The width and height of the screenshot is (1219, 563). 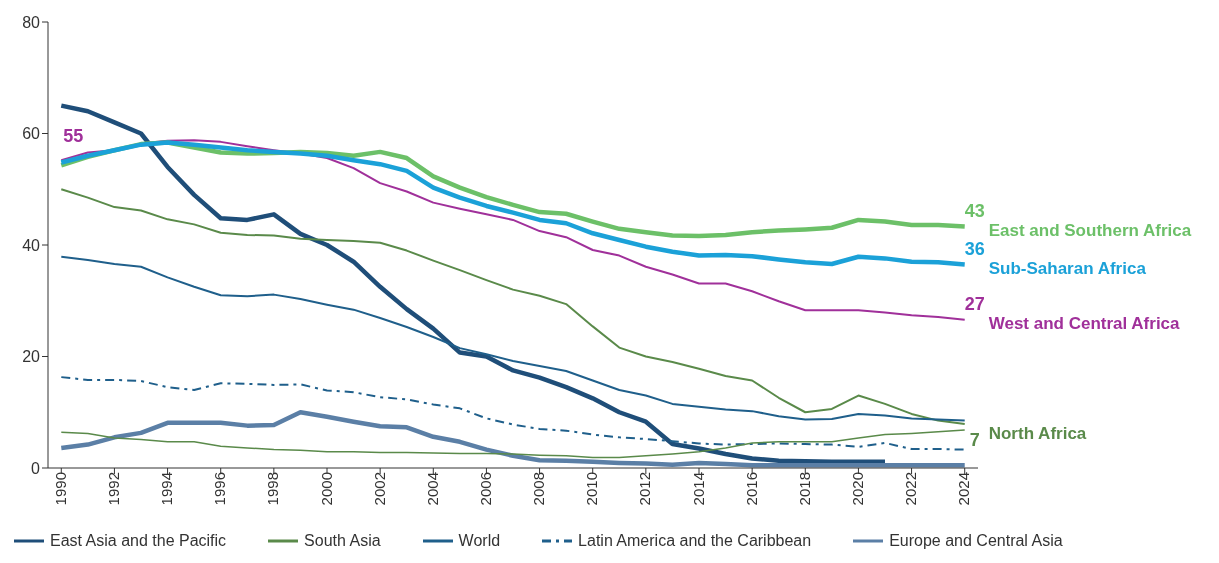 What do you see at coordinates (1037, 434) in the screenshot?
I see `series-label: North Africa` at bounding box center [1037, 434].